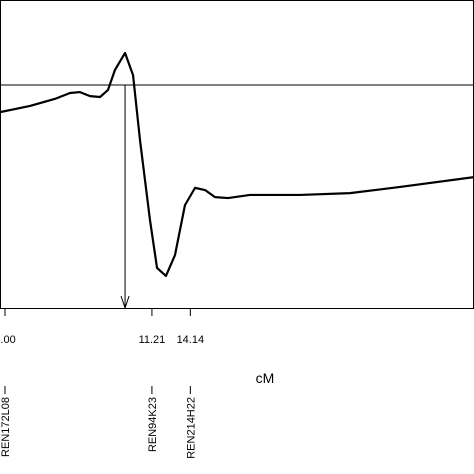  I want to click on x-tick-label: 11.21, so click(152, 340).